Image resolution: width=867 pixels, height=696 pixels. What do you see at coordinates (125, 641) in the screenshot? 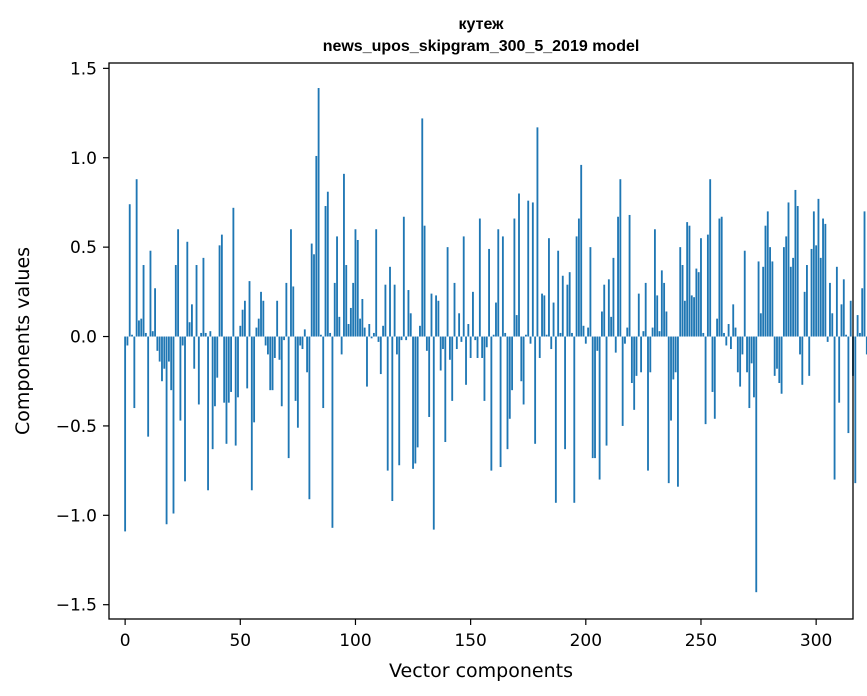
I see `x-tick-label-0: 0` at bounding box center [125, 641].